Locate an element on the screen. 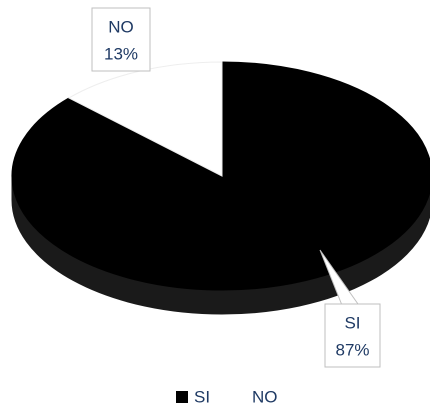 This screenshot has width=430, height=414. legend-label: SI is located at coordinates (202, 396).